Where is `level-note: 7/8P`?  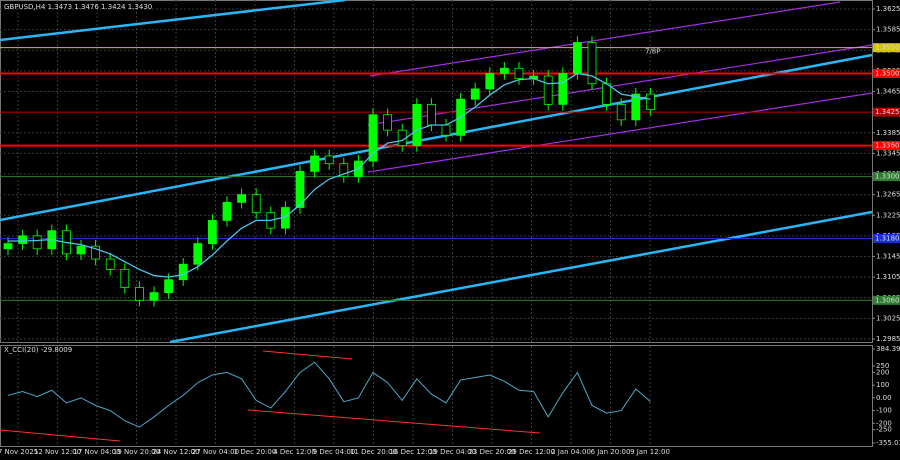
level-note: 7/8P is located at coordinates (653, 52).